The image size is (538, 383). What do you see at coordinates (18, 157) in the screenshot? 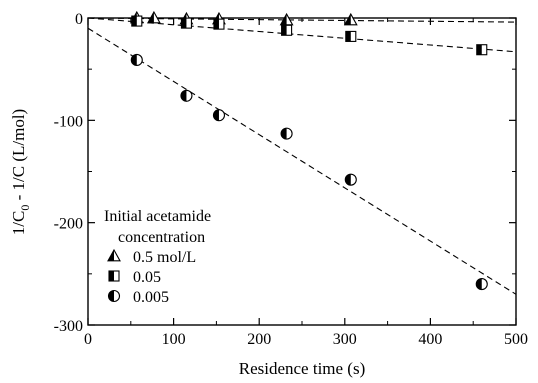
I see `y-axis-title-rest: - 1/C (L/mol)` at bounding box center [18, 157].